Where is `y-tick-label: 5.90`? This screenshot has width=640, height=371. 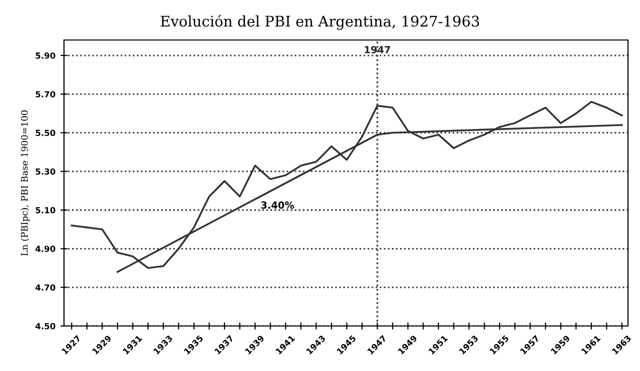 y-tick-label: 5.90 is located at coordinates (46, 55).